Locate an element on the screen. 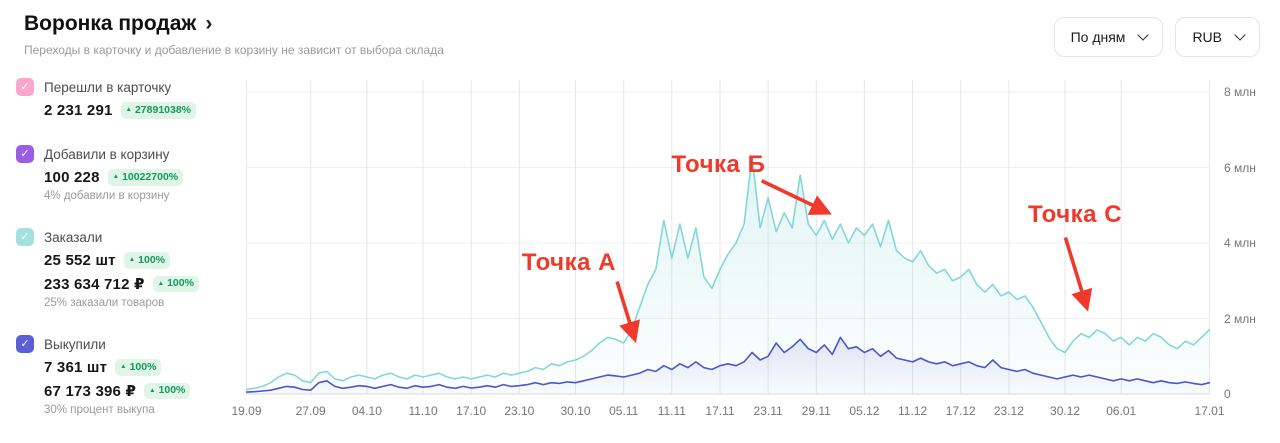 Image resolution: width=1280 pixels, height=443 pixels. x-axis-label: 23.11 is located at coordinates (768, 411).